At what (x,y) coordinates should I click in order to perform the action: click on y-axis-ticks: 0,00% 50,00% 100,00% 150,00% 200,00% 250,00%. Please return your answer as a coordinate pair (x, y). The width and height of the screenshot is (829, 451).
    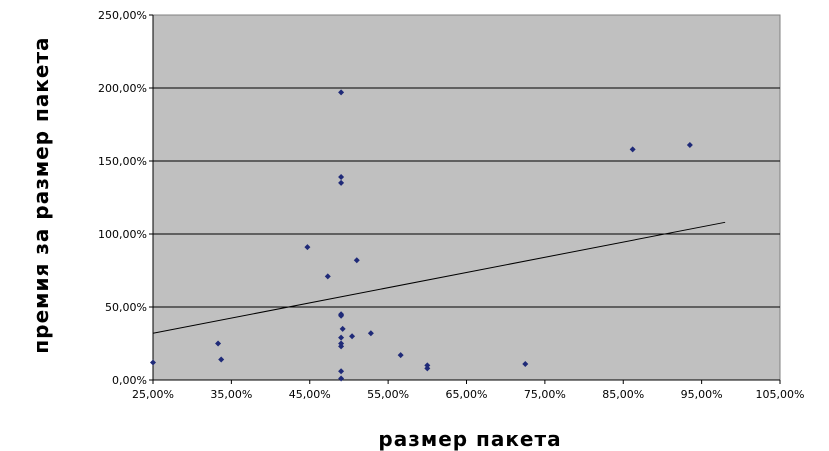
    Looking at the image, I should click on (126, 198).